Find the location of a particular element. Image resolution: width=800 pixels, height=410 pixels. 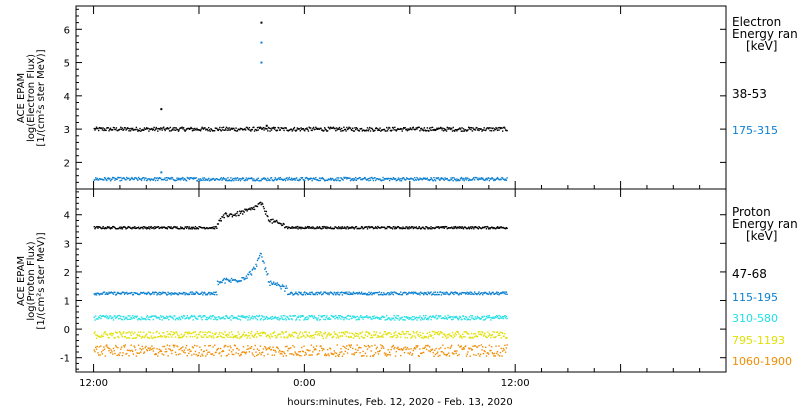

proton-y-label-line1: ACE EPAM is located at coordinates (21, 281).